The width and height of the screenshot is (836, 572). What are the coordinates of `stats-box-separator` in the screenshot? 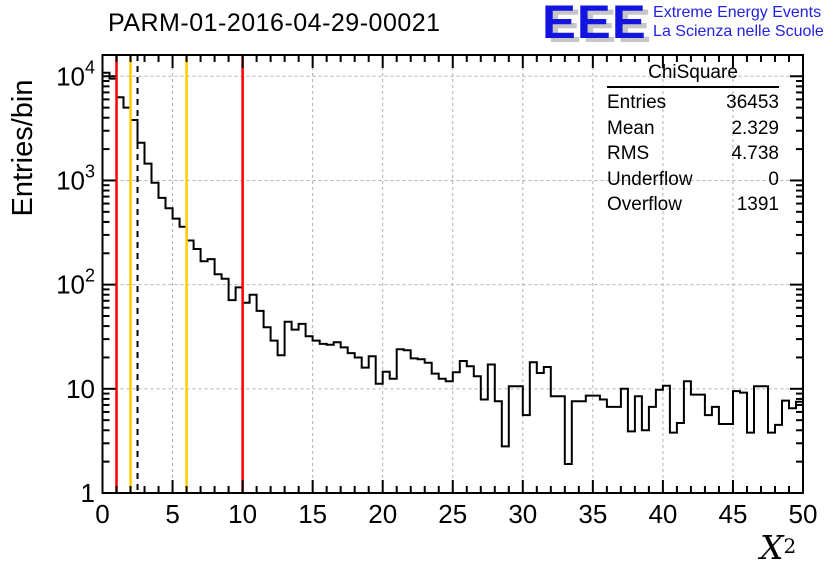 It's located at (693, 87).